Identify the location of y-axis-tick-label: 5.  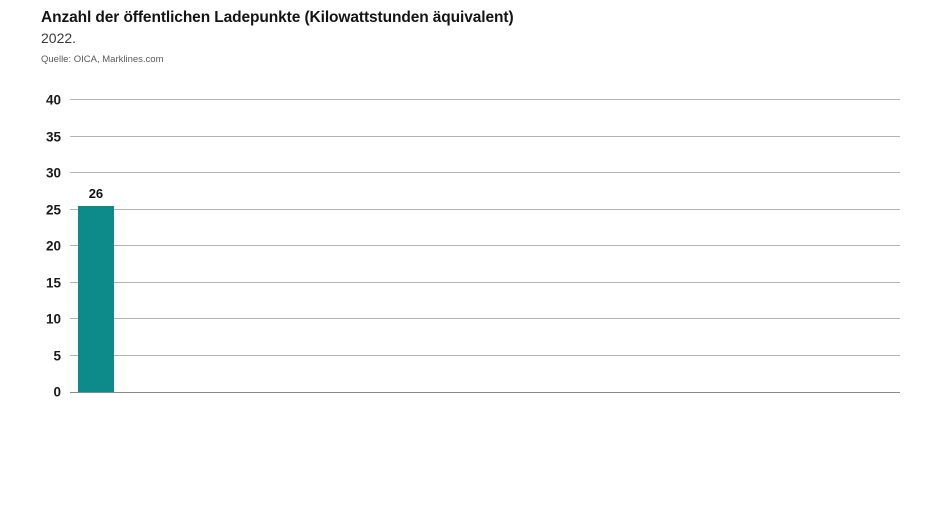
(57, 355).